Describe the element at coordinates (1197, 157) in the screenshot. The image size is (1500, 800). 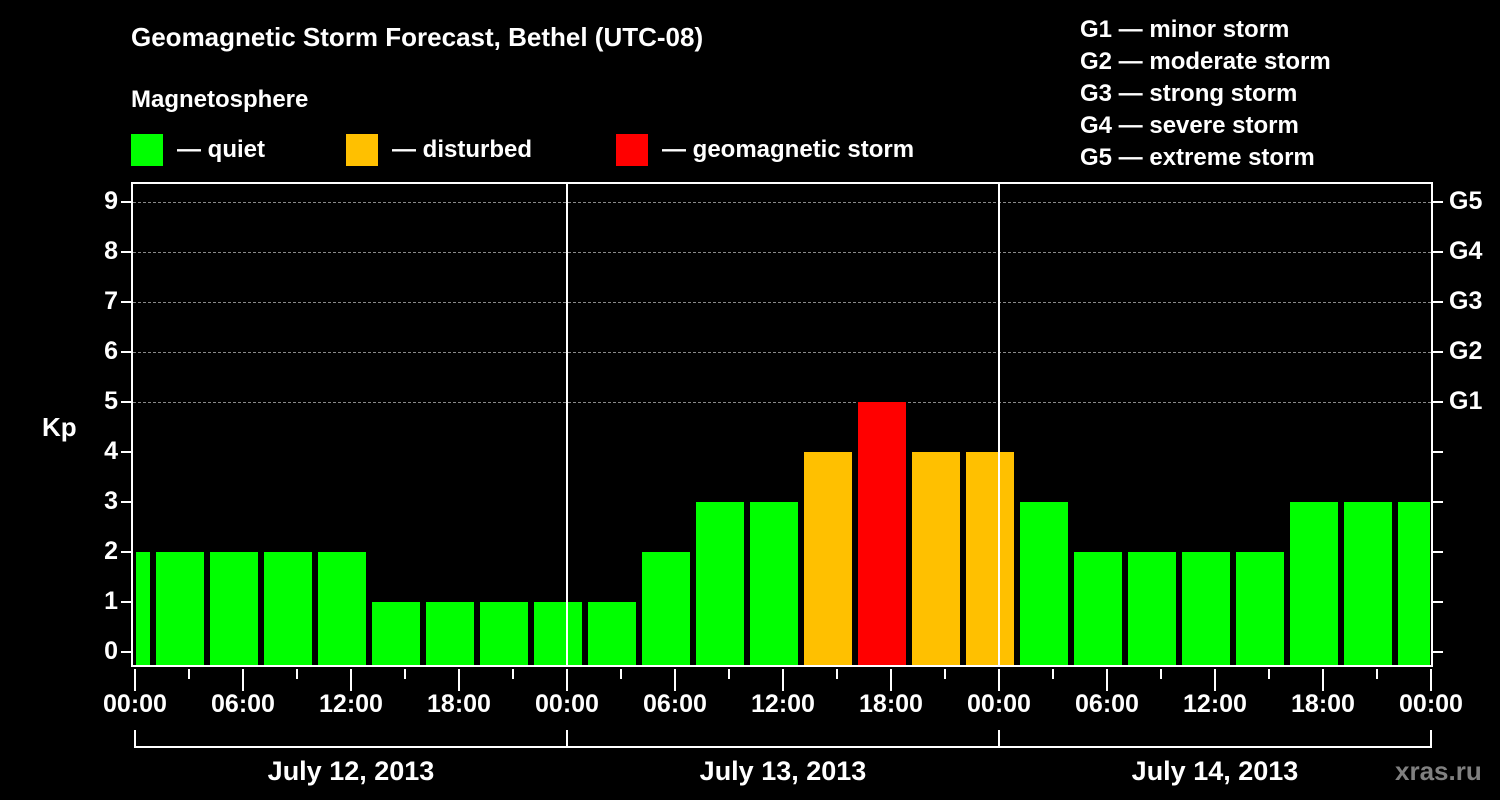
I see `storm-scale-g5: G5 — extreme storm` at that location.